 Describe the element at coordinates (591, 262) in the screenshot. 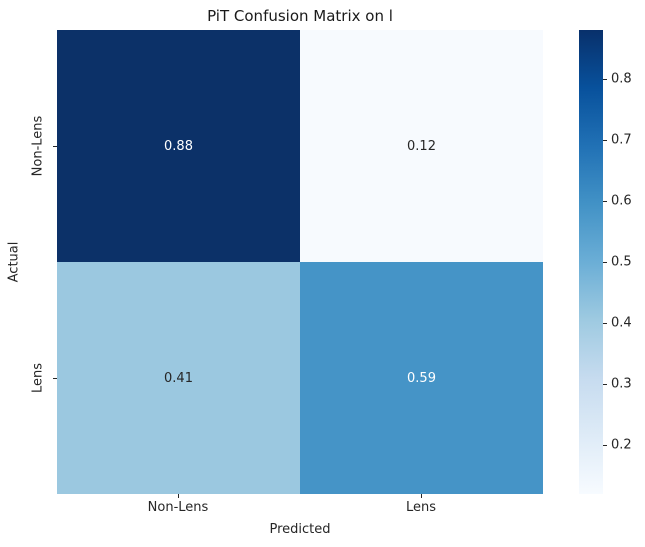

I see `colorbar` at that location.